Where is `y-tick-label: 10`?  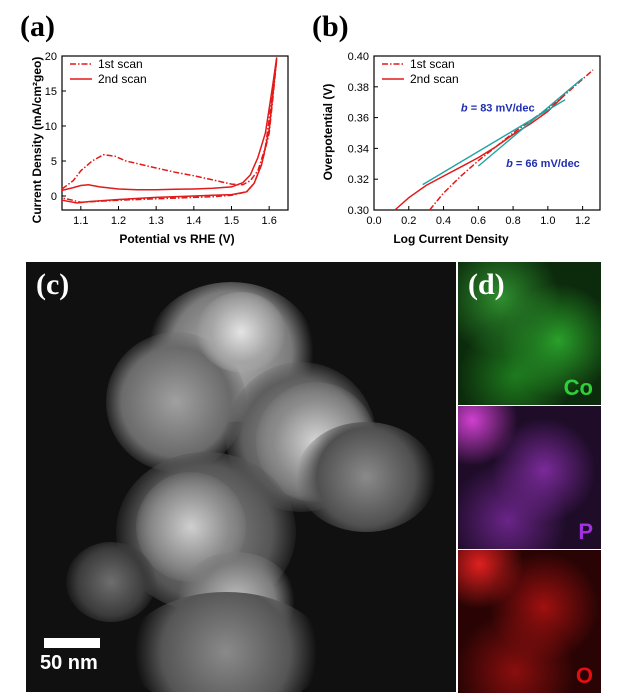 y-tick-label: 10 is located at coordinates (51, 127).